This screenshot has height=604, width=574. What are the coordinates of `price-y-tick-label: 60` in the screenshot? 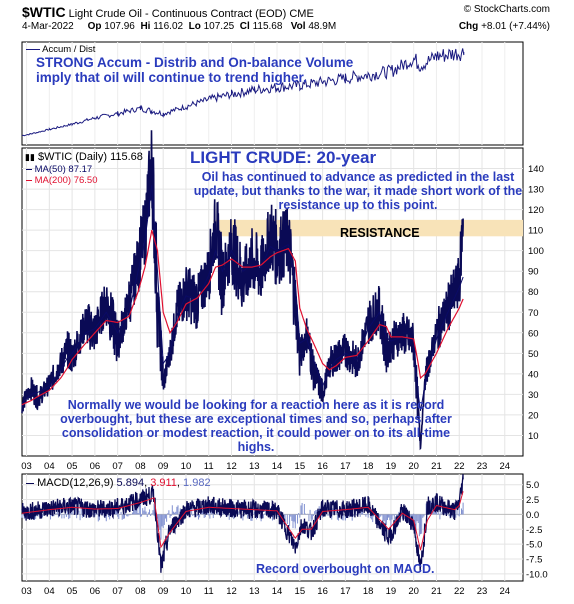 It's located at (533, 333).